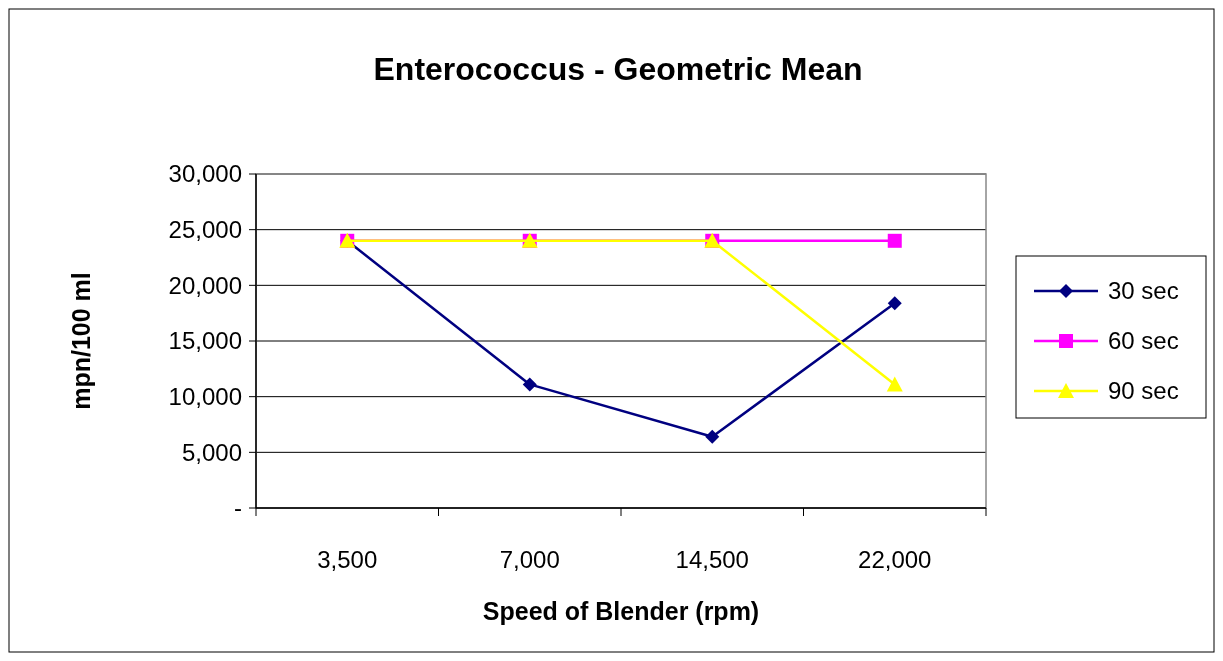  I want to click on y-tick-label: 10,000, so click(205, 397).